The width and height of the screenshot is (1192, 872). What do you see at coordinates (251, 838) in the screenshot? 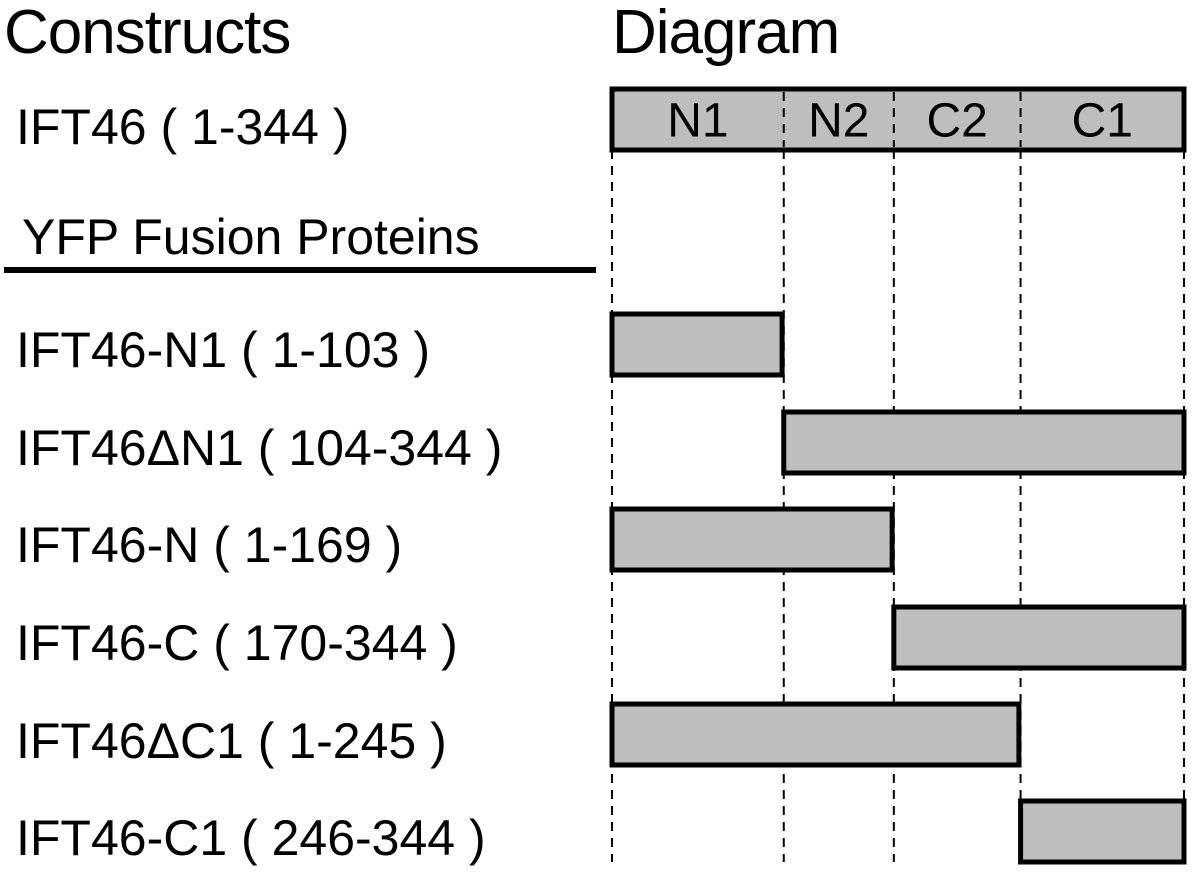
I see `construct-label: IFT46-C1 ( 246-344 )` at bounding box center [251, 838].